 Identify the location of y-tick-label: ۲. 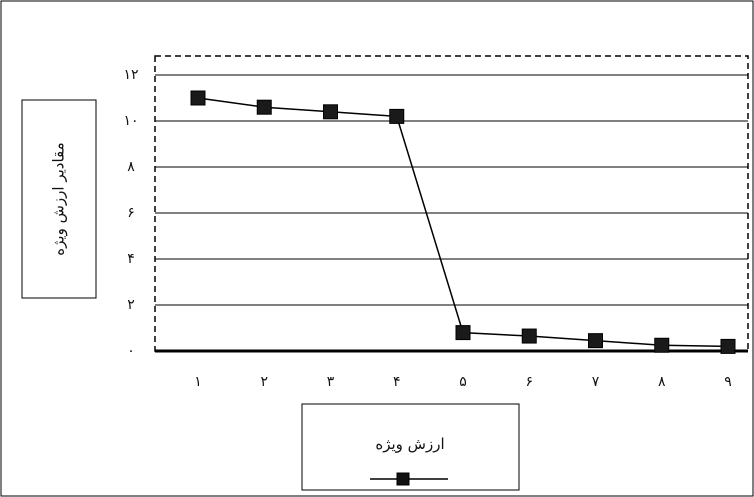
(131, 305).